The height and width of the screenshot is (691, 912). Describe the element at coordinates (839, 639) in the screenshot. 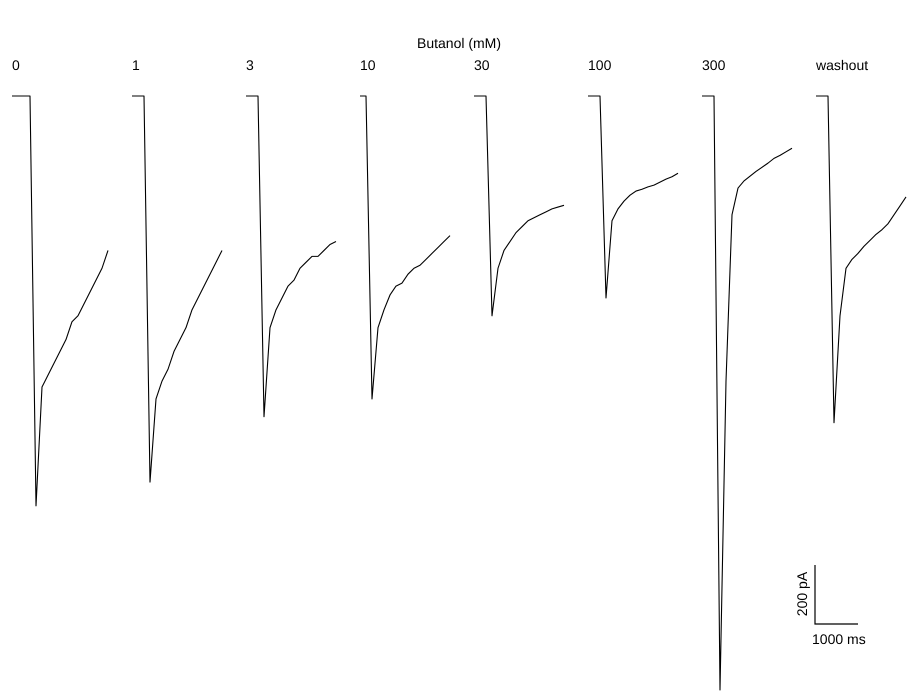

I see `annotation: 1000 ms` at that location.